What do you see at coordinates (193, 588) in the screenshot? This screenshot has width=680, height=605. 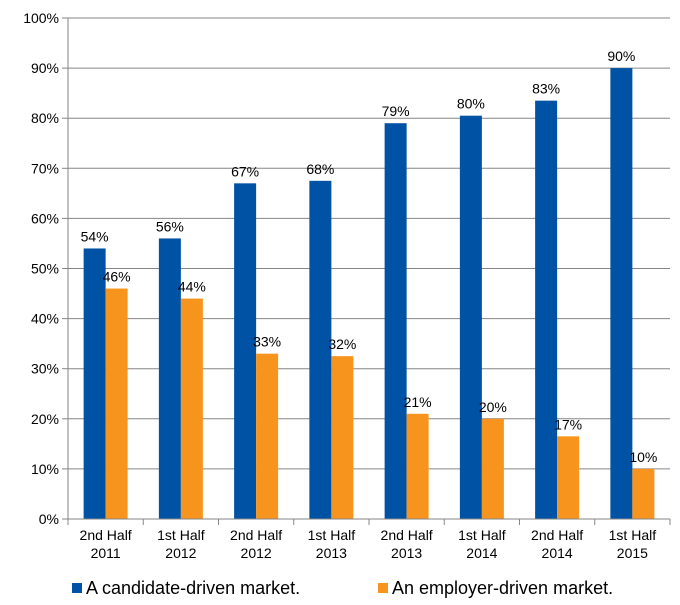 I see `legend-label: A candidate-driven market.` at bounding box center [193, 588].